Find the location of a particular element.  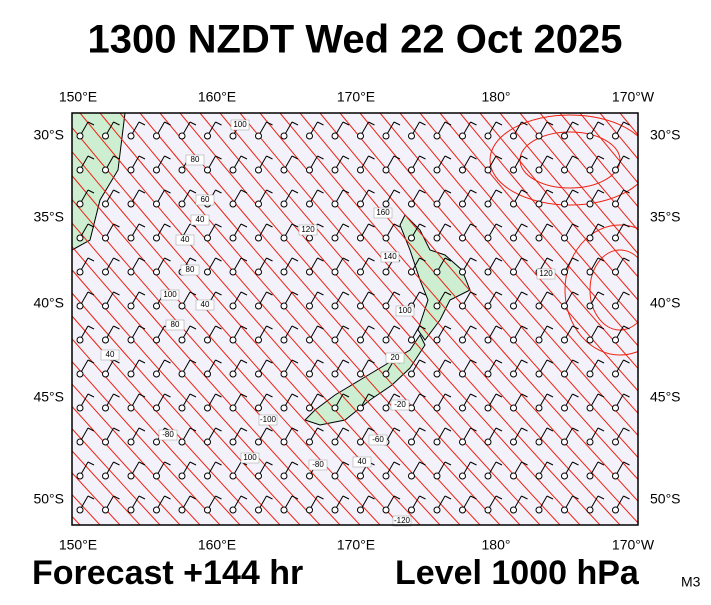

contour-label: -120 is located at coordinates (402, 520).